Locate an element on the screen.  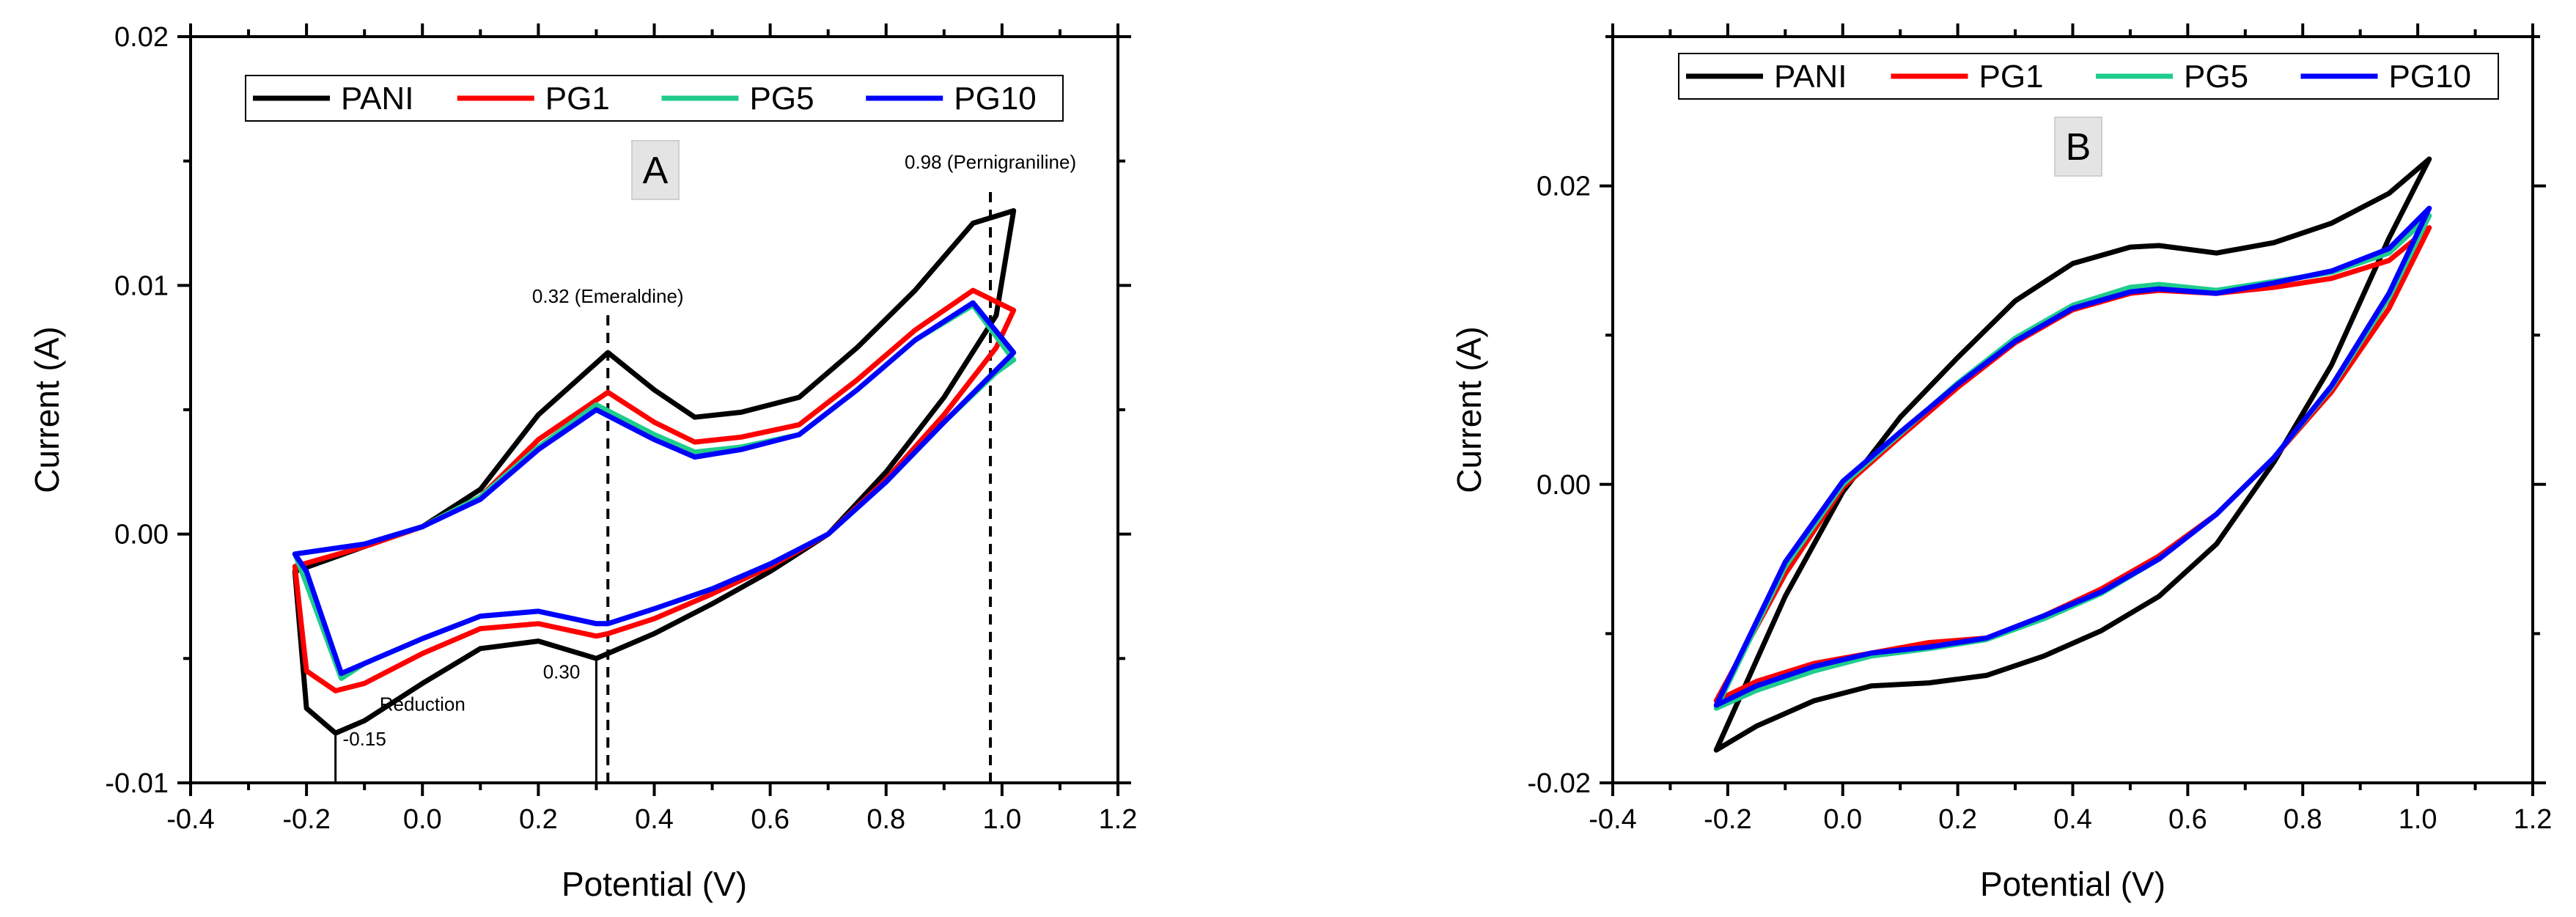
y-tick-label: -0.02 is located at coordinates (1559, 783).